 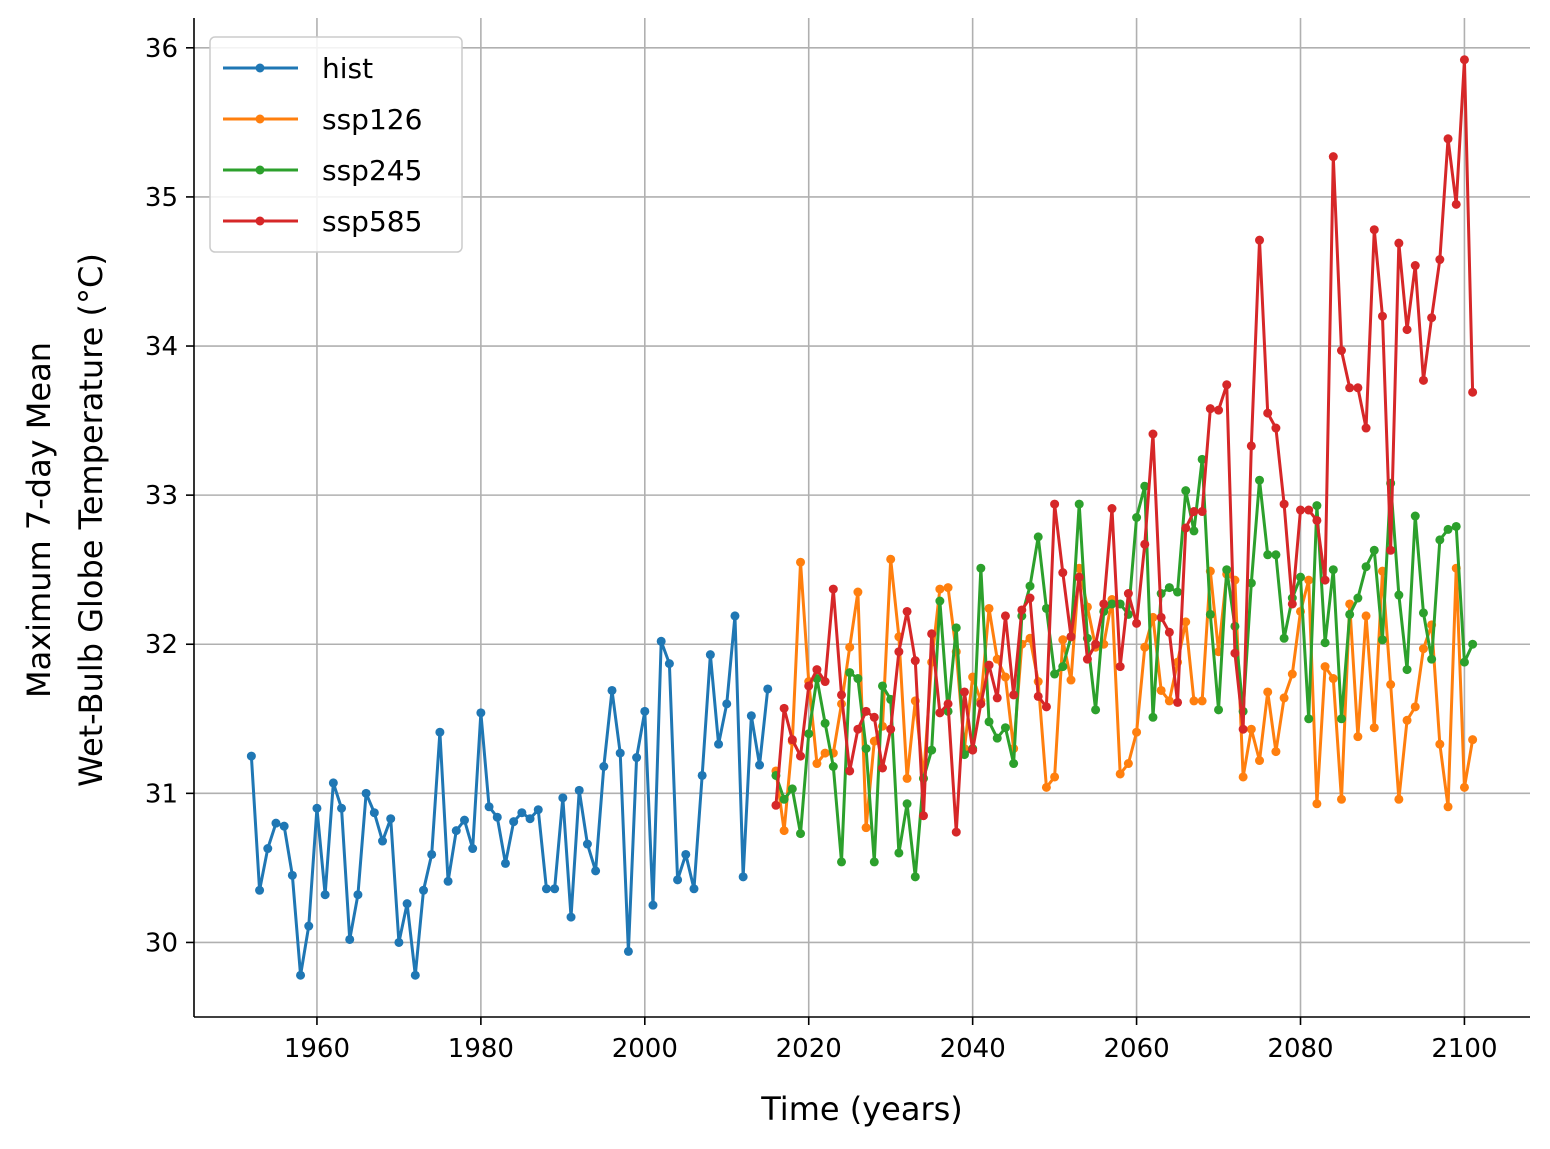 What do you see at coordinates (481, 1049) in the screenshot?
I see `x-tick-label: 1980` at bounding box center [481, 1049].